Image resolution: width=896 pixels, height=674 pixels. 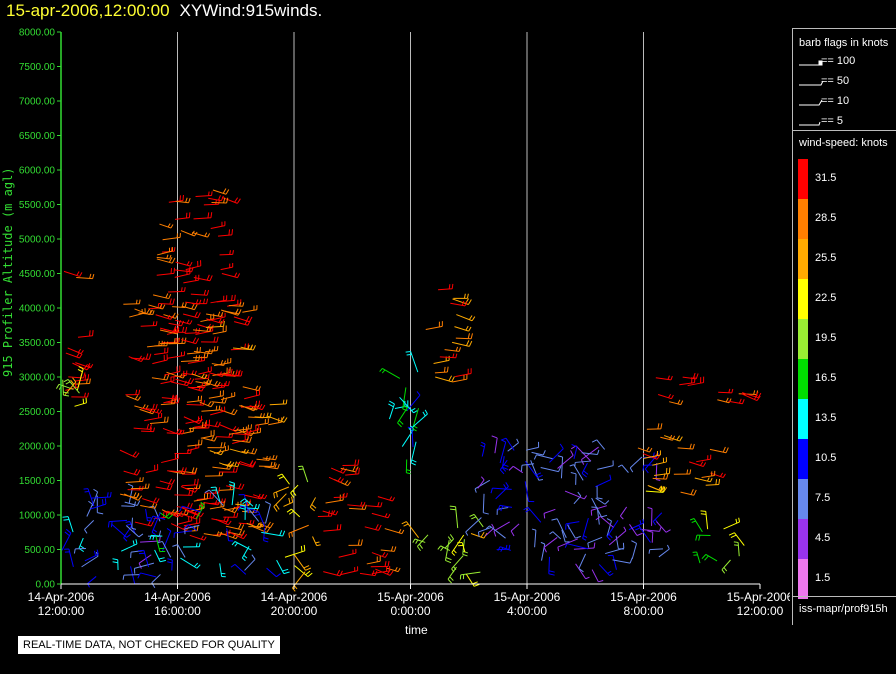 I want to click on y-tick-label: 1500.00, so click(x=37, y=481).